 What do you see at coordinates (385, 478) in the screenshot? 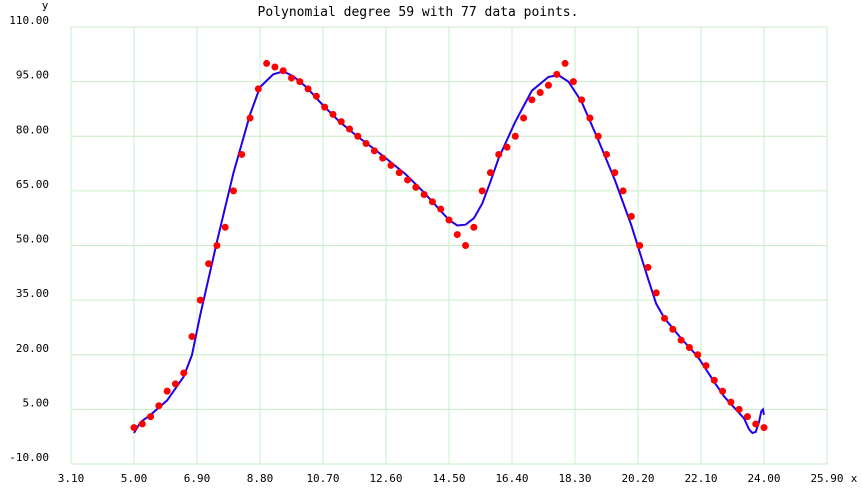
I see `x-tick-label: 12.60` at bounding box center [385, 478].